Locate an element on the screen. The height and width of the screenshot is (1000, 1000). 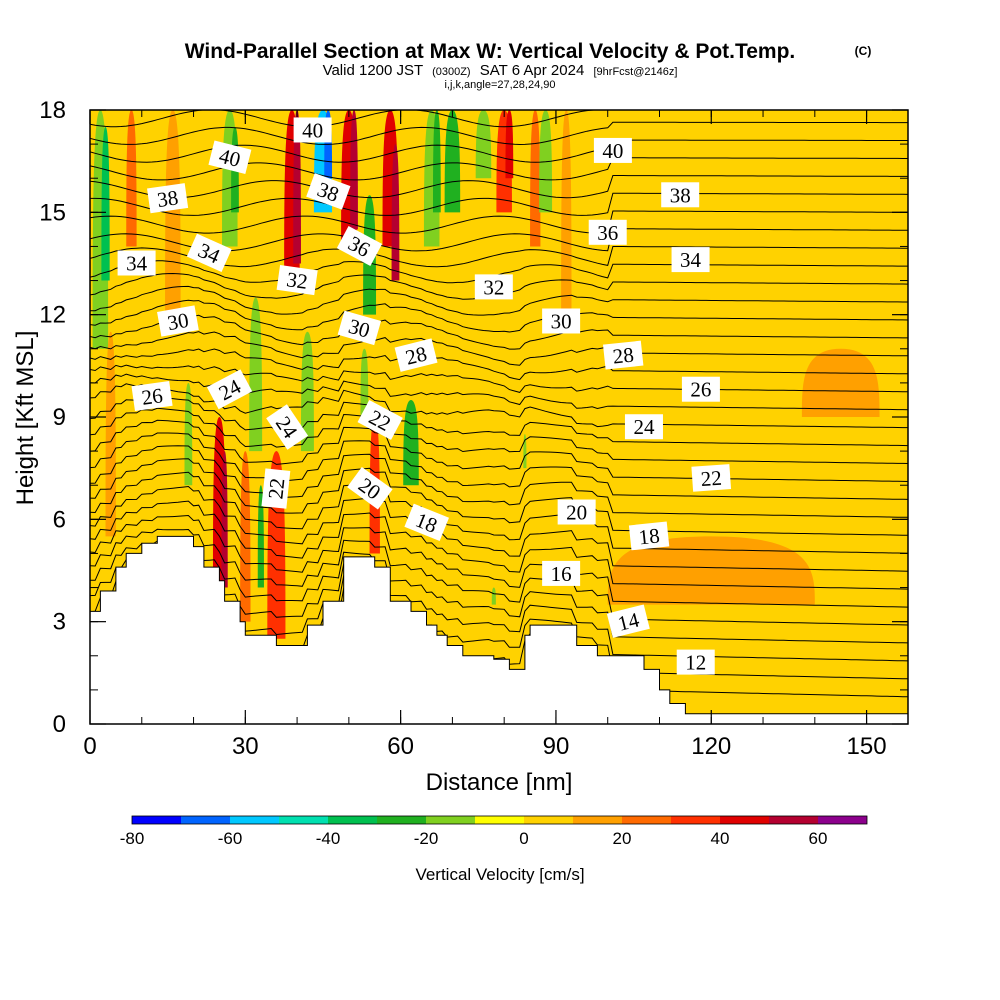
colorbar-tick-label: -20 is located at coordinates (426, 838).